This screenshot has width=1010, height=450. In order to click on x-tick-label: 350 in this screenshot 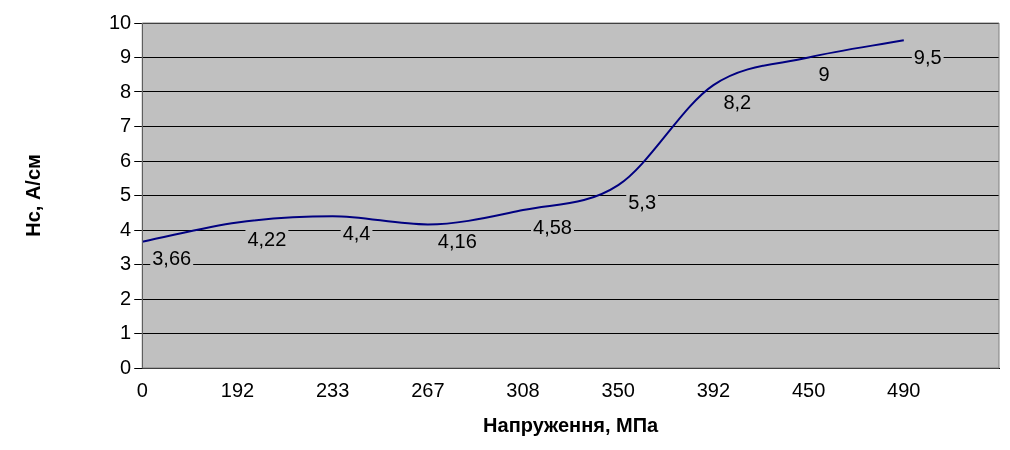, I will do `click(618, 389)`.